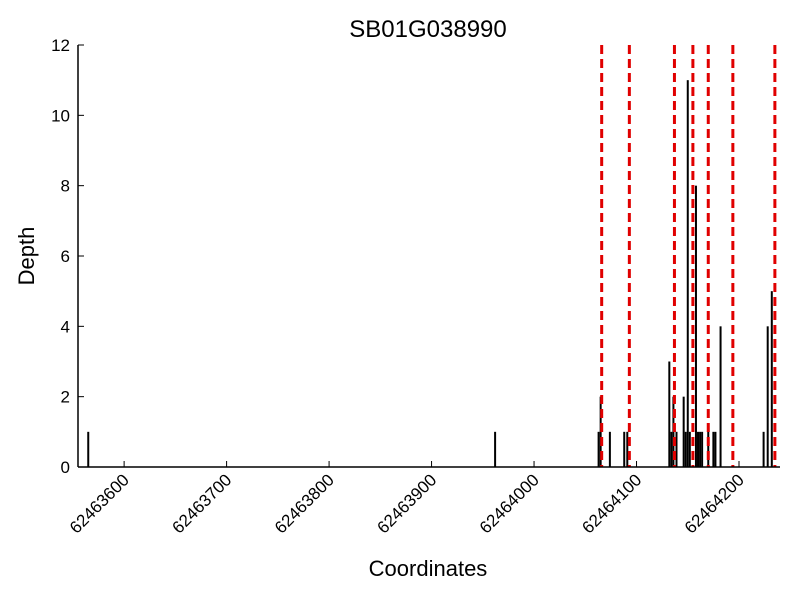 This screenshot has height=600, width=800. Describe the element at coordinates (202, 503) in the screenshot. I see `x-tick-label-1: 62463700` at that location.